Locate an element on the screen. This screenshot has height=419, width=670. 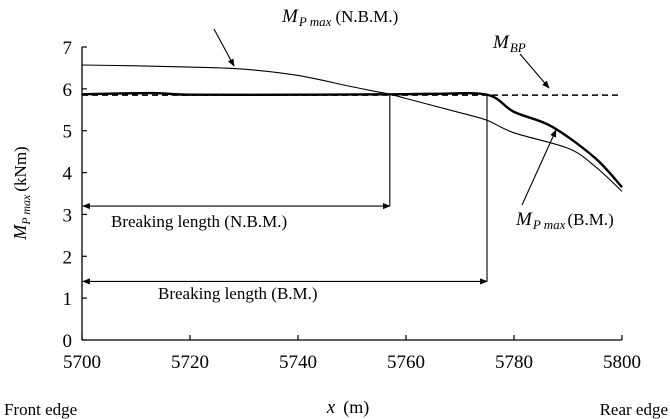
bp-label-sub: BP is located at coordinates (518, 47).